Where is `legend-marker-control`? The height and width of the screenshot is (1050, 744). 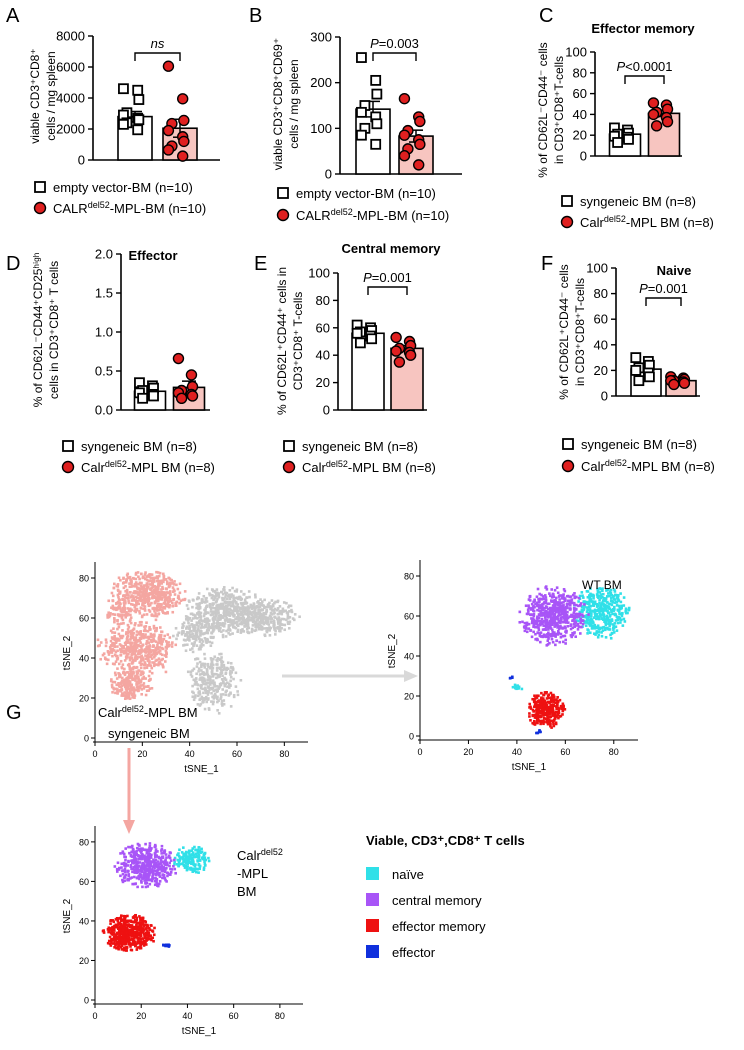
legend-marker-control is located at coordinates (567, 201).